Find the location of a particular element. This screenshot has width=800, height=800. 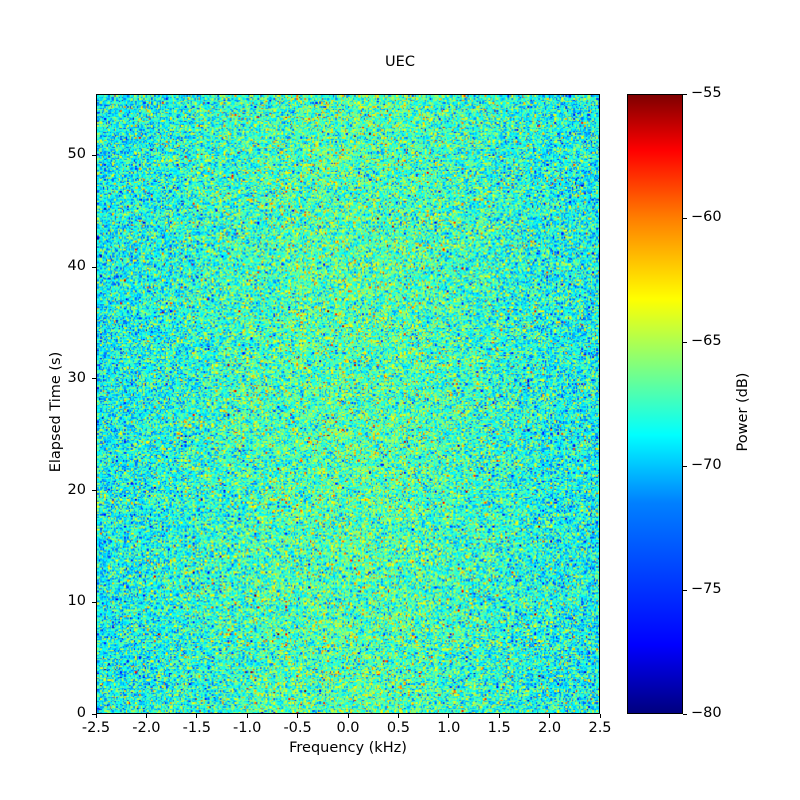

colorbar-tick-label: −65 is located at coordinates (706, 341).